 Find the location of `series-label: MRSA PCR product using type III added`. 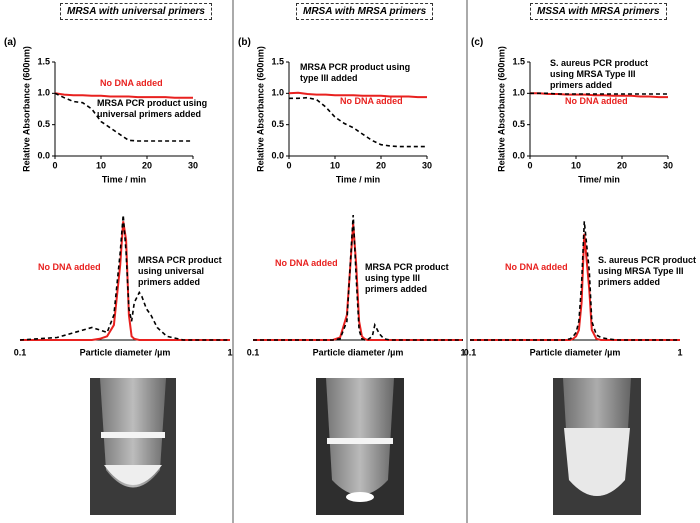

series-label: MRSA PCR product using type III added is located at coordinates (355, 72).